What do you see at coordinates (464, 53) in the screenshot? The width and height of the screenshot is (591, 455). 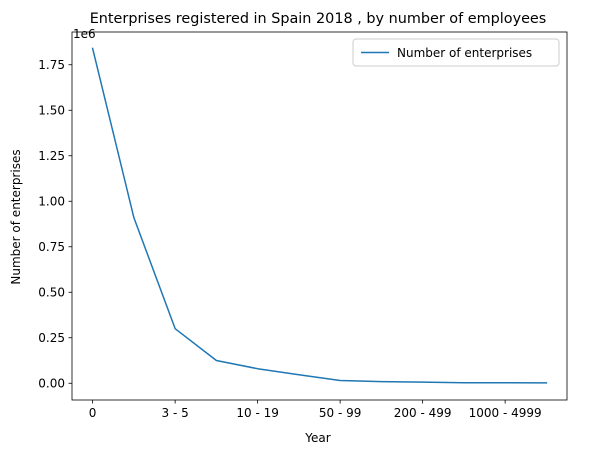 I see `legend-label-0: Number of enterprises` at bounding box center [464, 53].